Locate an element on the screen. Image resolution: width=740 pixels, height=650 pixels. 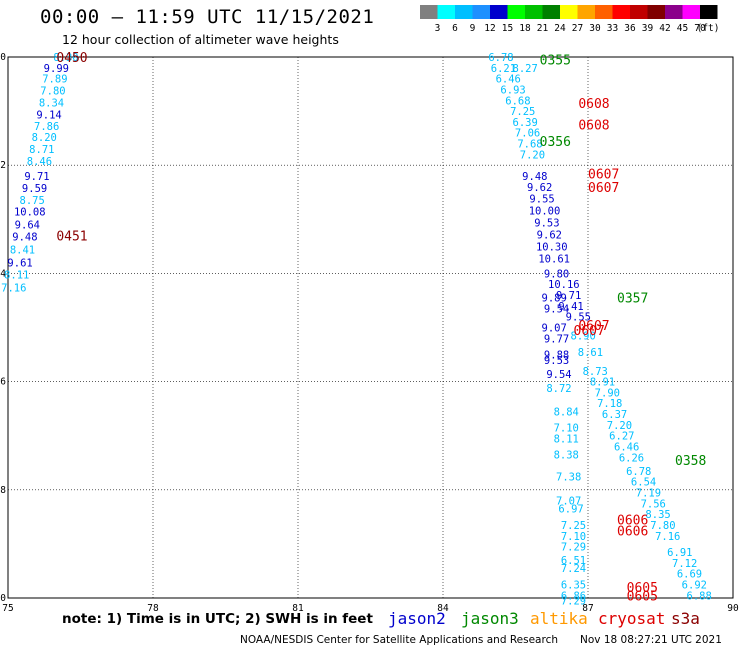
wave-height-label: 9.48 is located at coordinates (534, 177).